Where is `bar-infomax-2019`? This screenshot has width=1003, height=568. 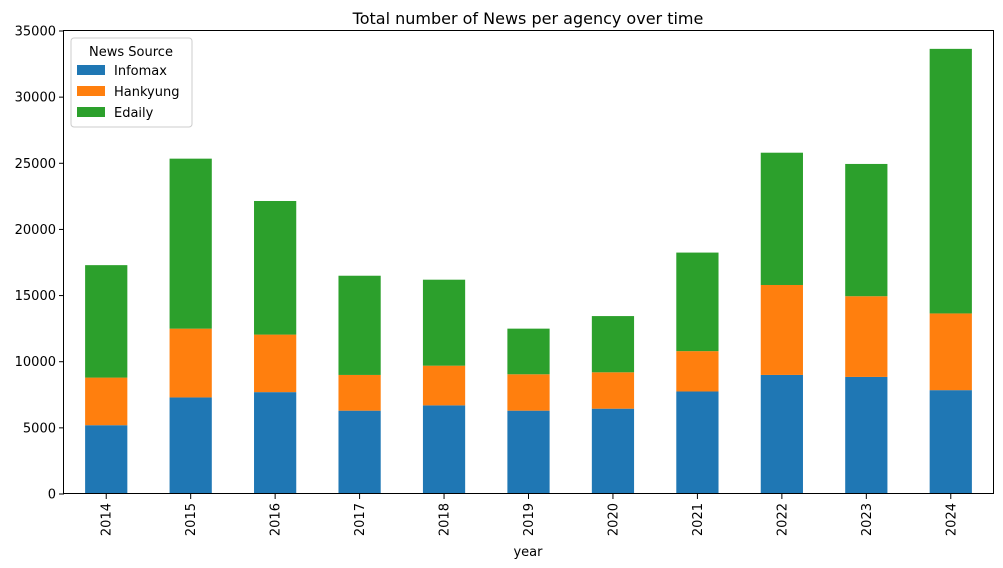
bar-infomax-2019 is located at coordinates (528, 452).